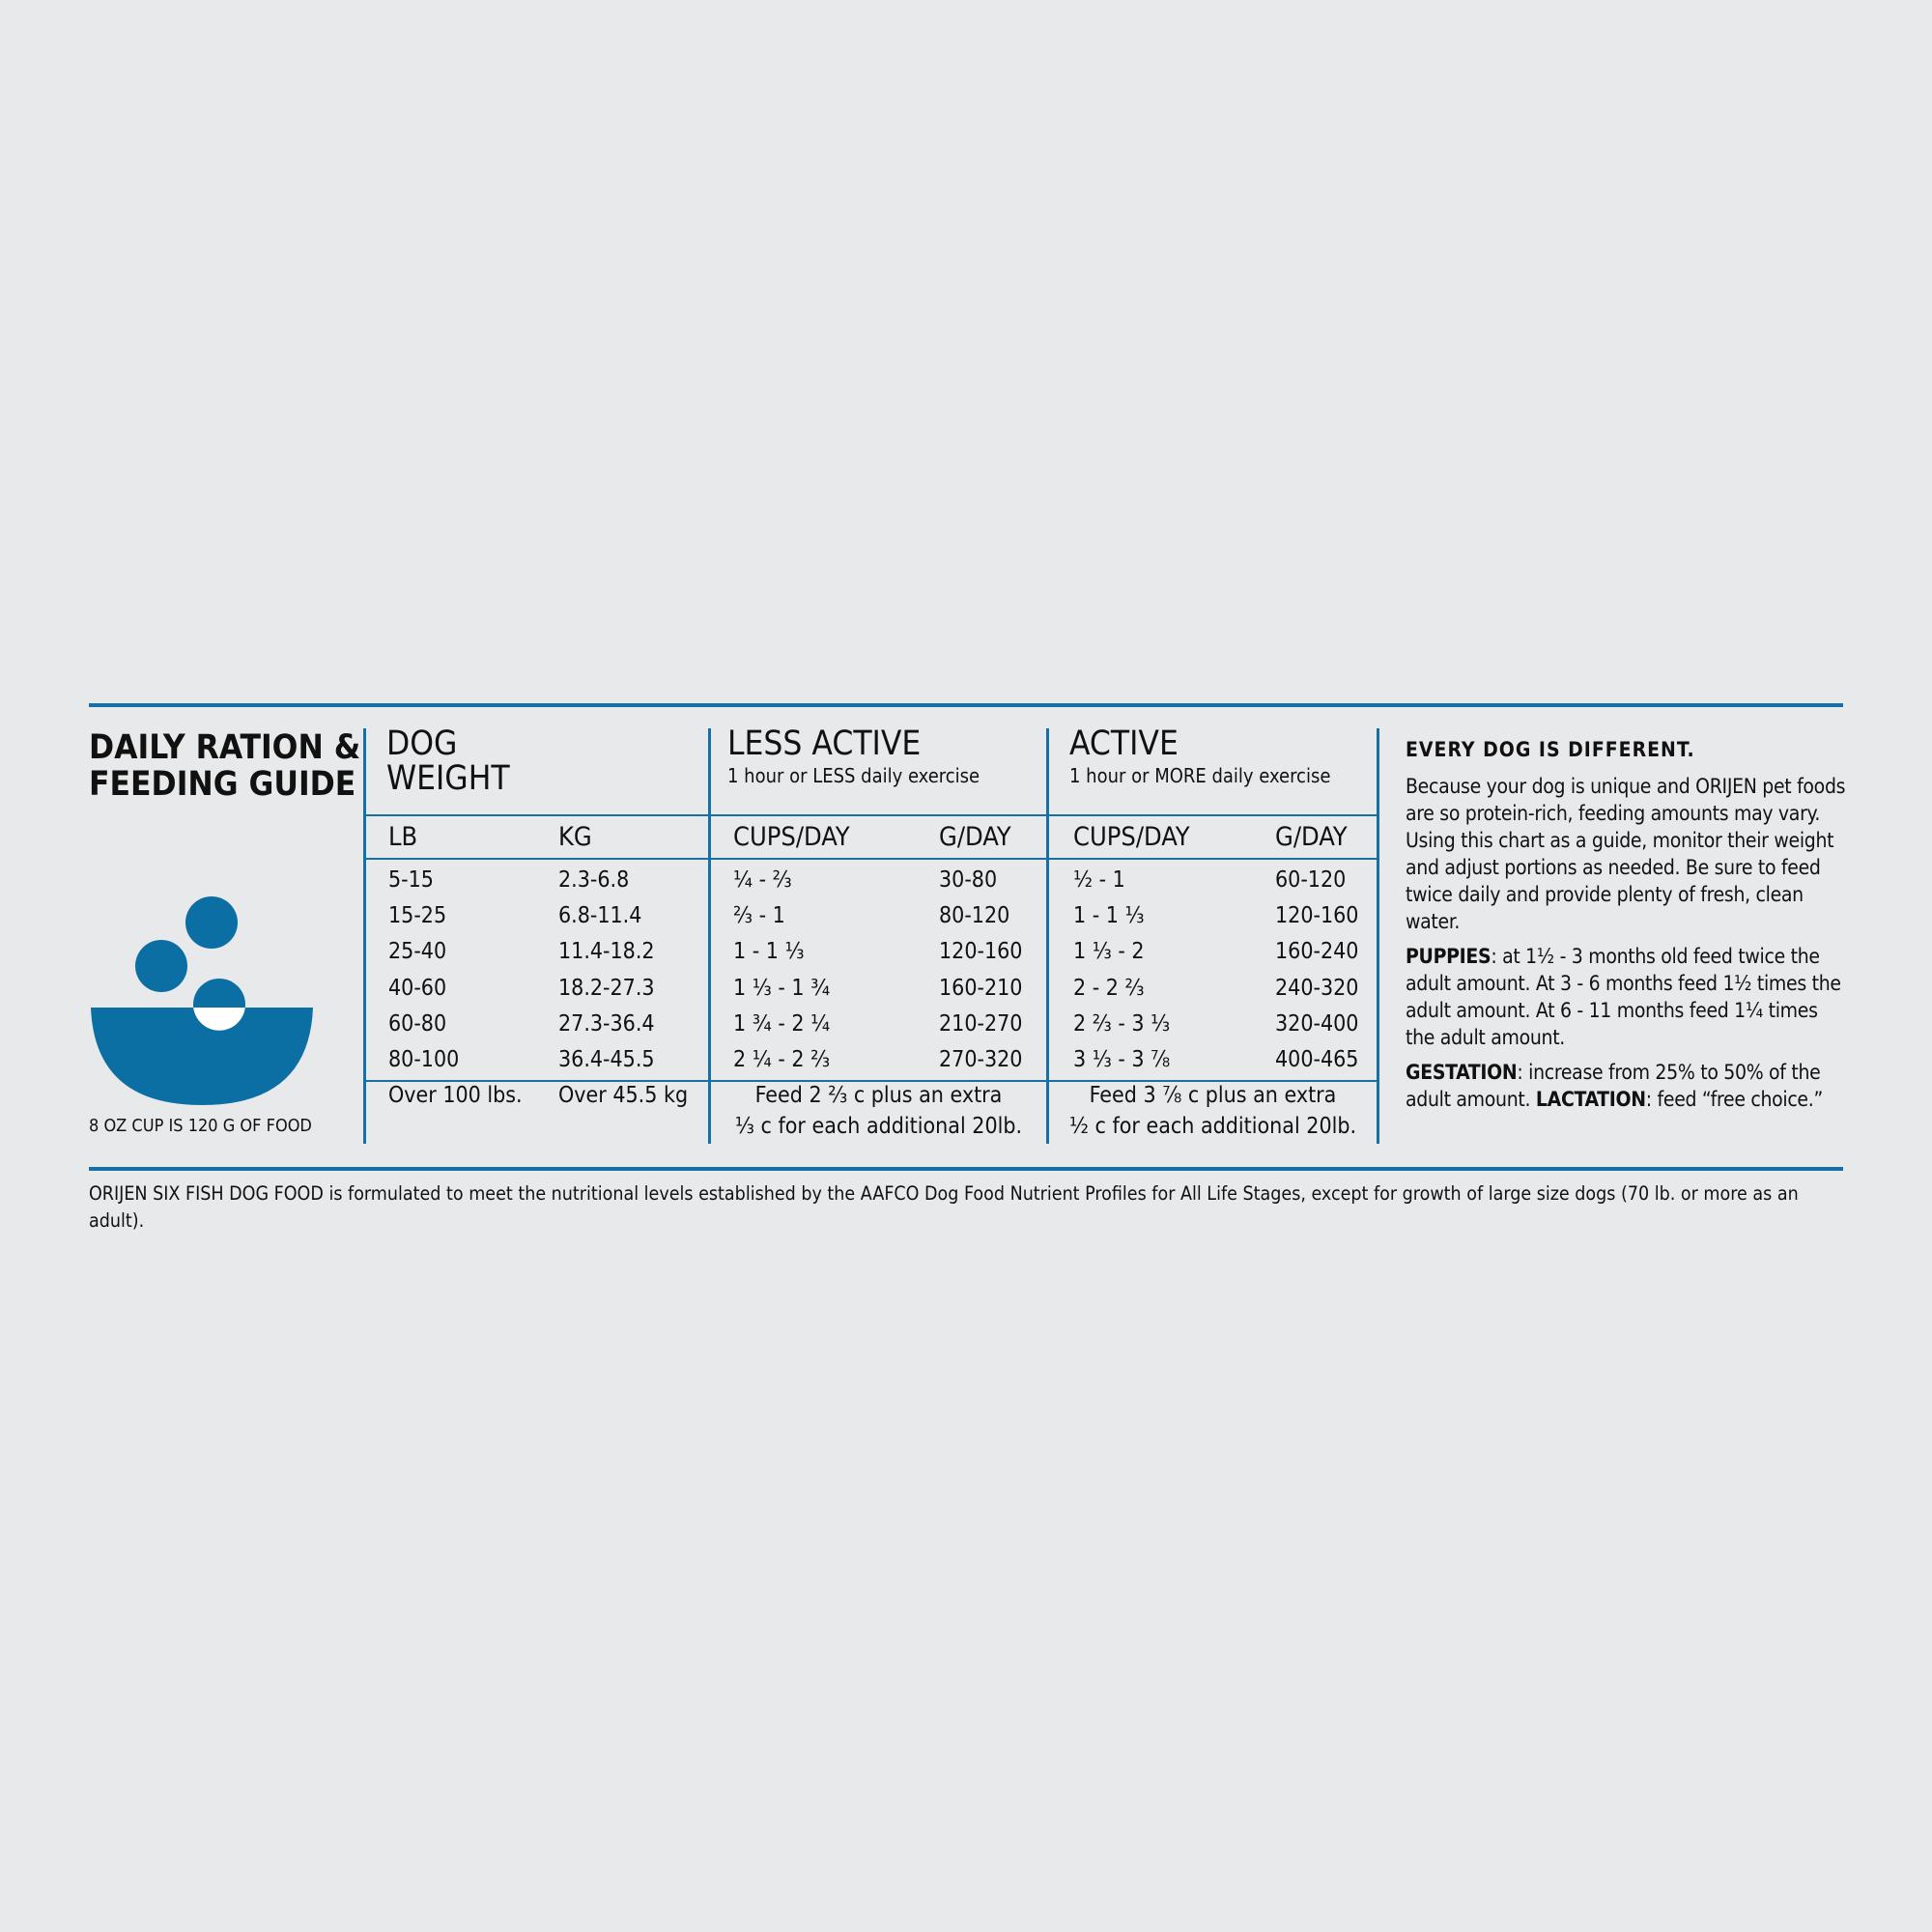  I want to click on group-title: ACTIVE, so click(1124, 743).